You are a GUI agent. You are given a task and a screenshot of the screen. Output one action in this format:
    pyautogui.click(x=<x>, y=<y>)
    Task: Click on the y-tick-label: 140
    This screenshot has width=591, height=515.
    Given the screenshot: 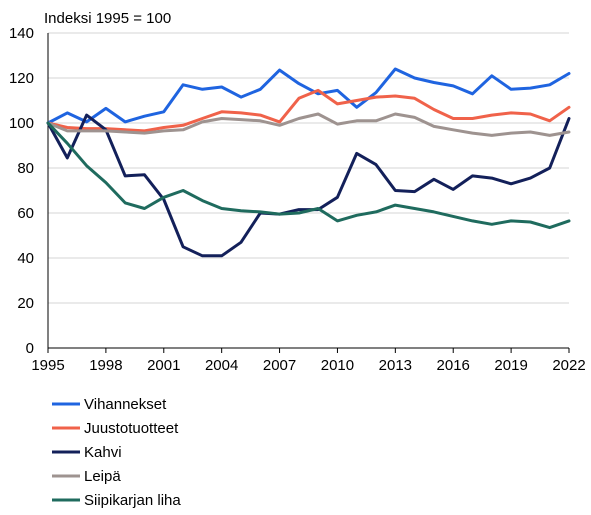 What is the action you would take?
    pyautogui.click(x=21, y=33)
    